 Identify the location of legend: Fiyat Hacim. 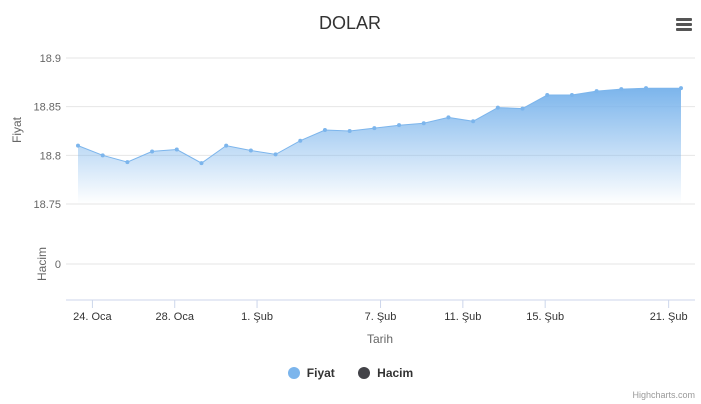
(350, 374).